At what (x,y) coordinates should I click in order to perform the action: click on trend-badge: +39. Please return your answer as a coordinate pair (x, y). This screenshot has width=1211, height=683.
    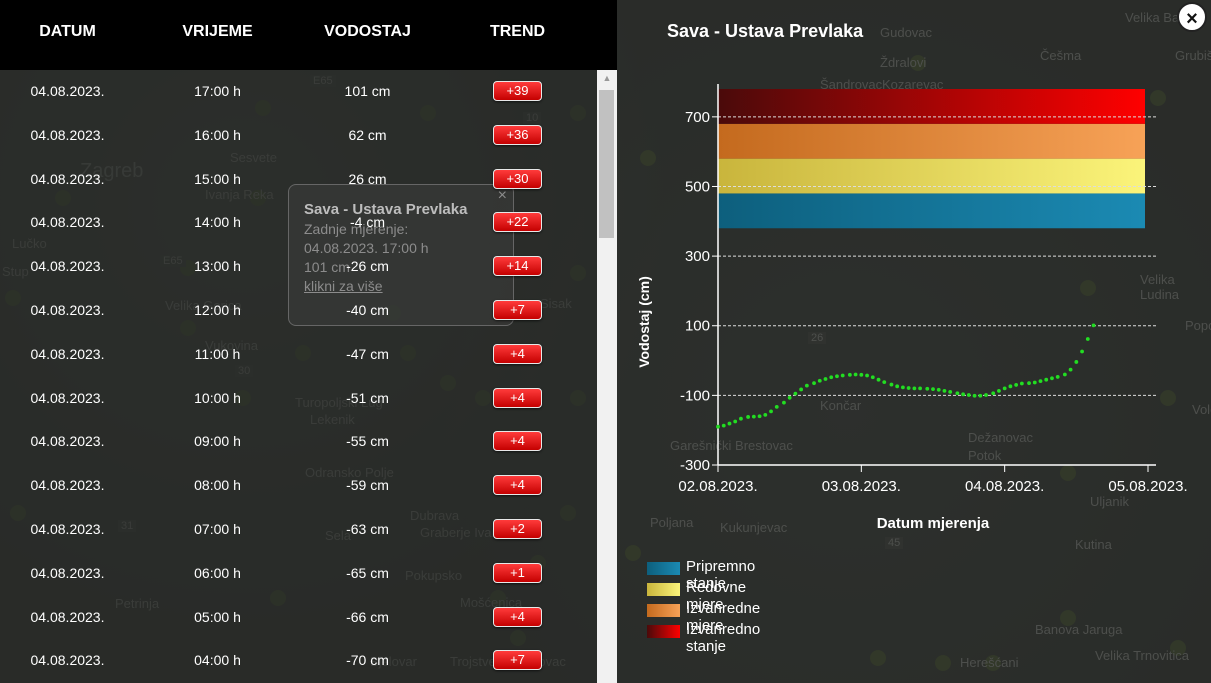
    Looking at the image, I should click on (517, 91).